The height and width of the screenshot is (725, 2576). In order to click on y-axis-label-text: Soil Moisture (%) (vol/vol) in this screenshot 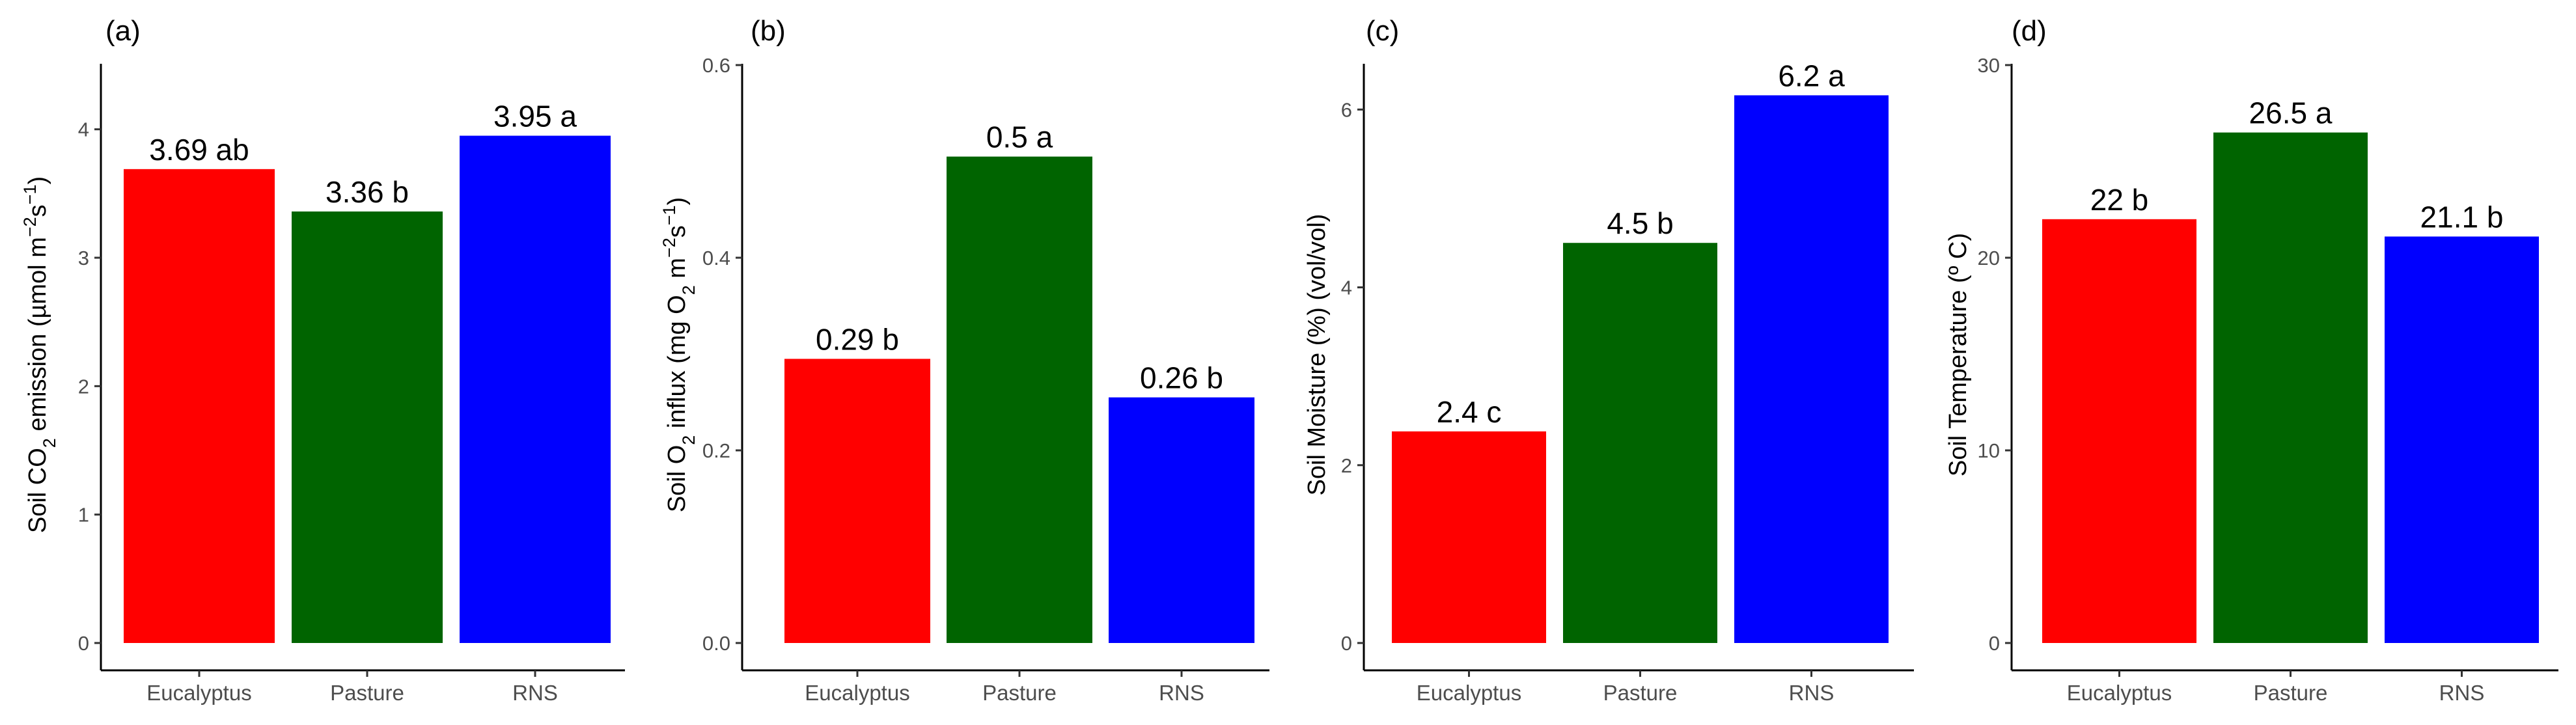, I will do `click(1317, 355)`.